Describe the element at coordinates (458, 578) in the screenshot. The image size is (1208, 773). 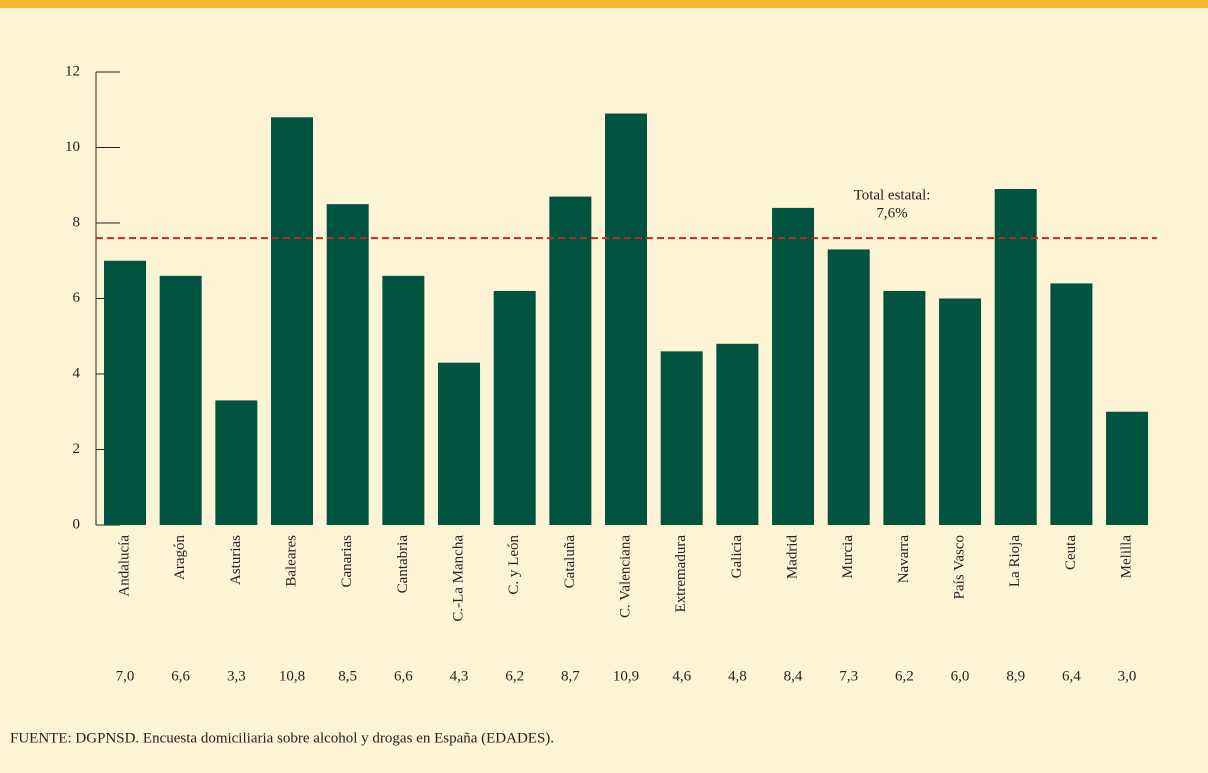
I see `x-tick-label: C.-La Mancha` at that location.